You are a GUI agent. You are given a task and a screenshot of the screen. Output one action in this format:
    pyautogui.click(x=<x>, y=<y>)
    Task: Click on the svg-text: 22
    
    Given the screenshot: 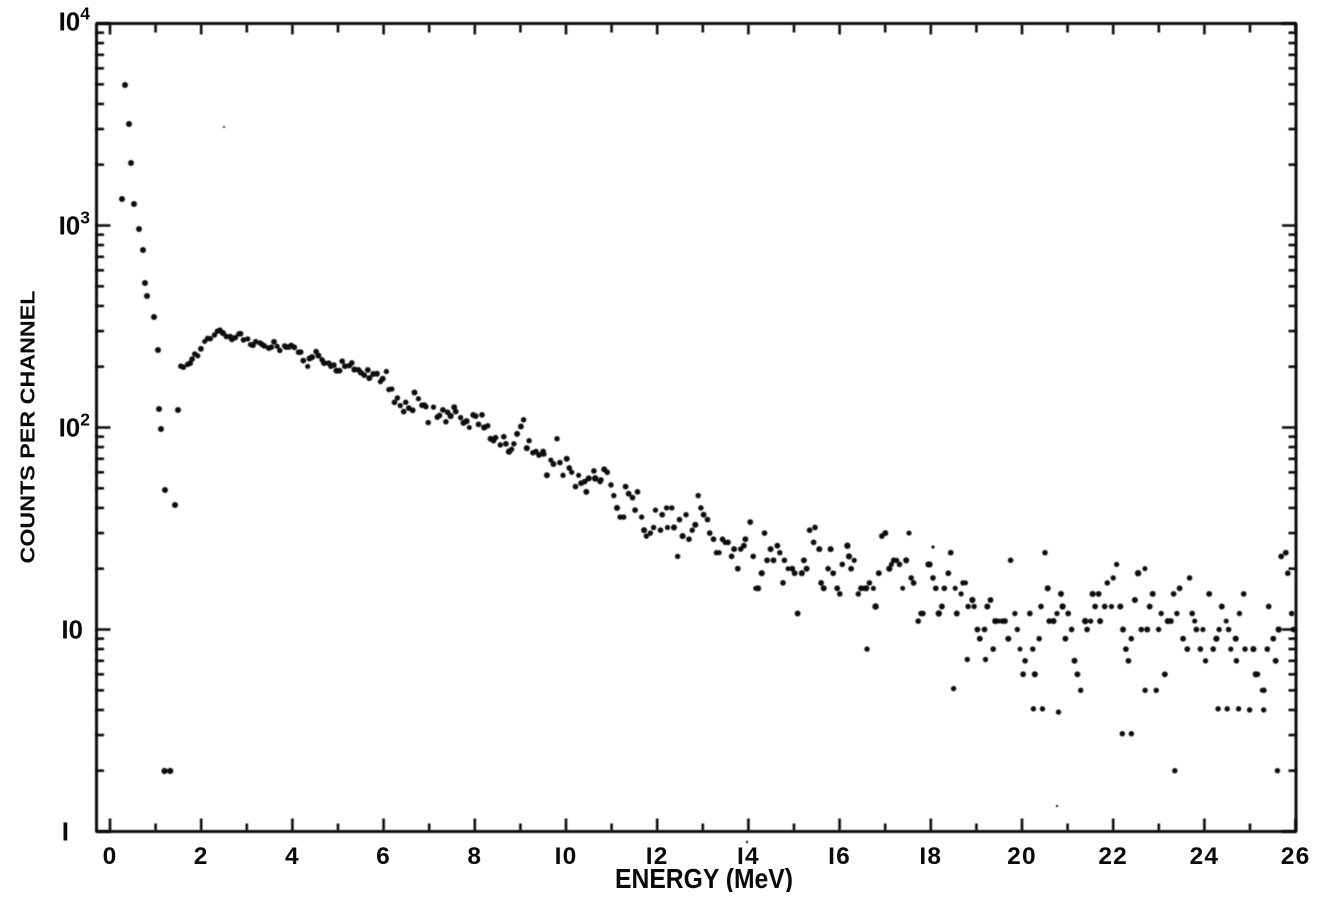 What is the action you would take?
    pyautogui.click(x=1113, y=856)
    